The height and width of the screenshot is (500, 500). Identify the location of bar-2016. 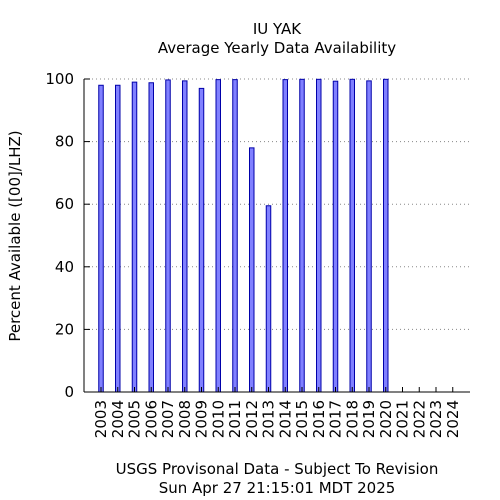
(319, 235).